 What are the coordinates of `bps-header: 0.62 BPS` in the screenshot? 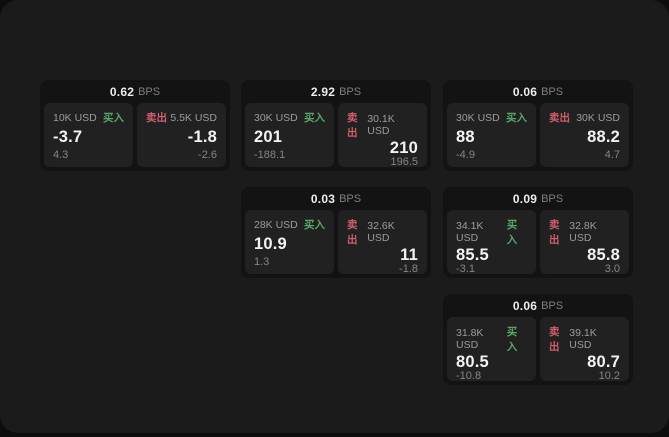 It's located at (135, 91).